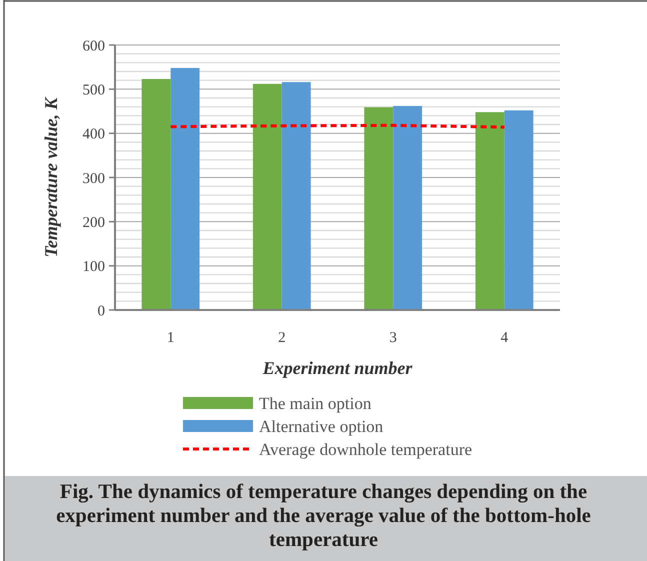  Describe the element at coordinates (93, 178) in the screenshot. I see `y-tick-label: 300` at that location.